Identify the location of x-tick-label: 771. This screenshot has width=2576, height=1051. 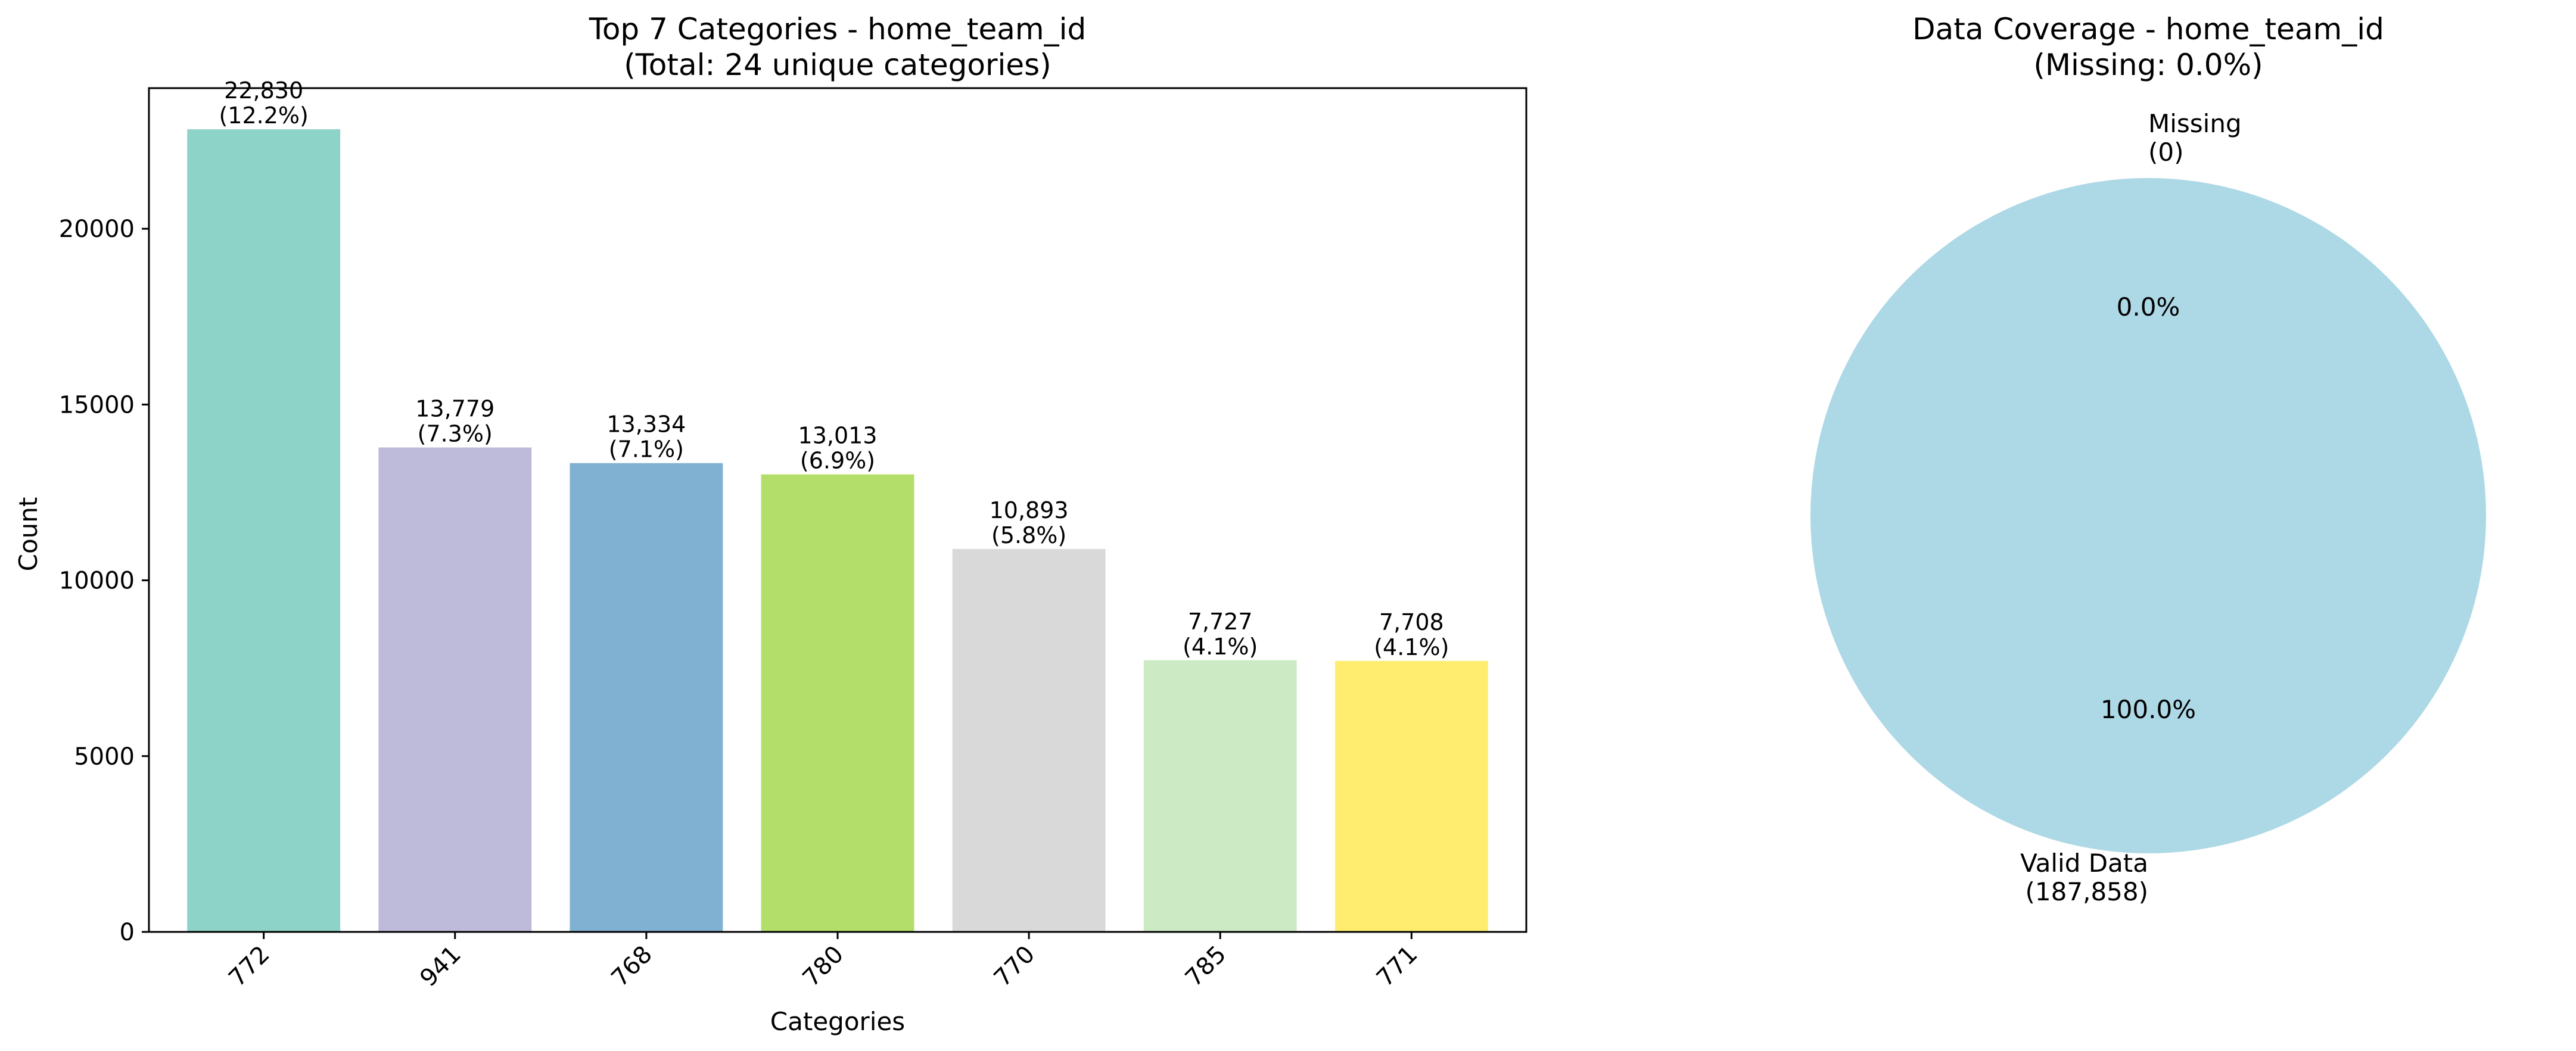
(1397, 967).